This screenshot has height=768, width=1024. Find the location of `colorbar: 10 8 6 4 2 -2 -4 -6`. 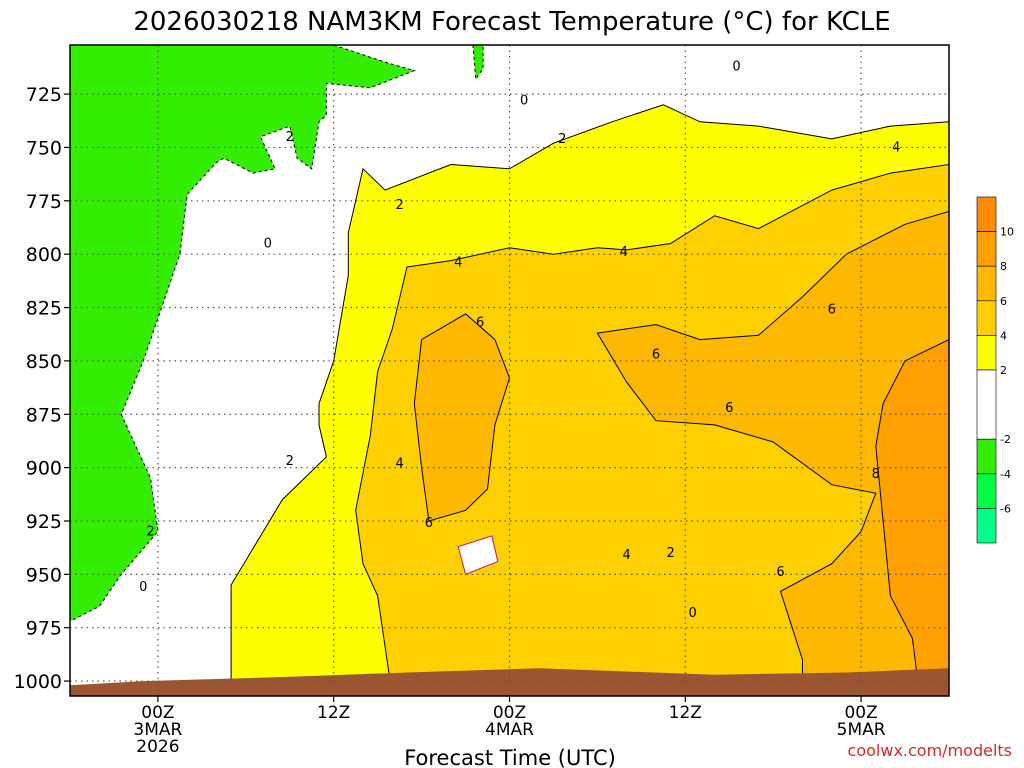

colorbar: 10 8 6 4 2 -2 -4 -6 is located at coordinates (995, 370).